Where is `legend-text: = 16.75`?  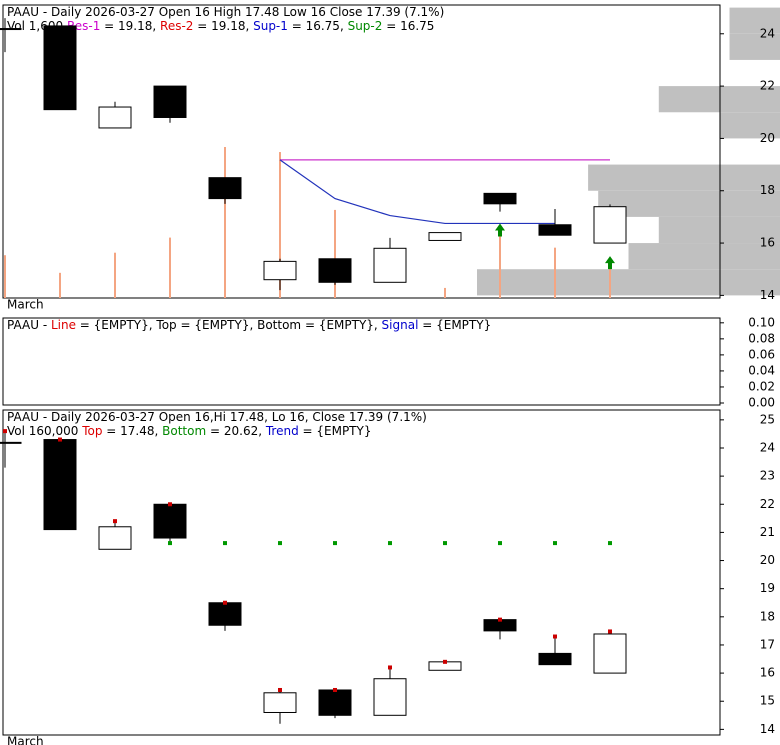 legend-text: = 16.75 is located at coordinates (408, 26).